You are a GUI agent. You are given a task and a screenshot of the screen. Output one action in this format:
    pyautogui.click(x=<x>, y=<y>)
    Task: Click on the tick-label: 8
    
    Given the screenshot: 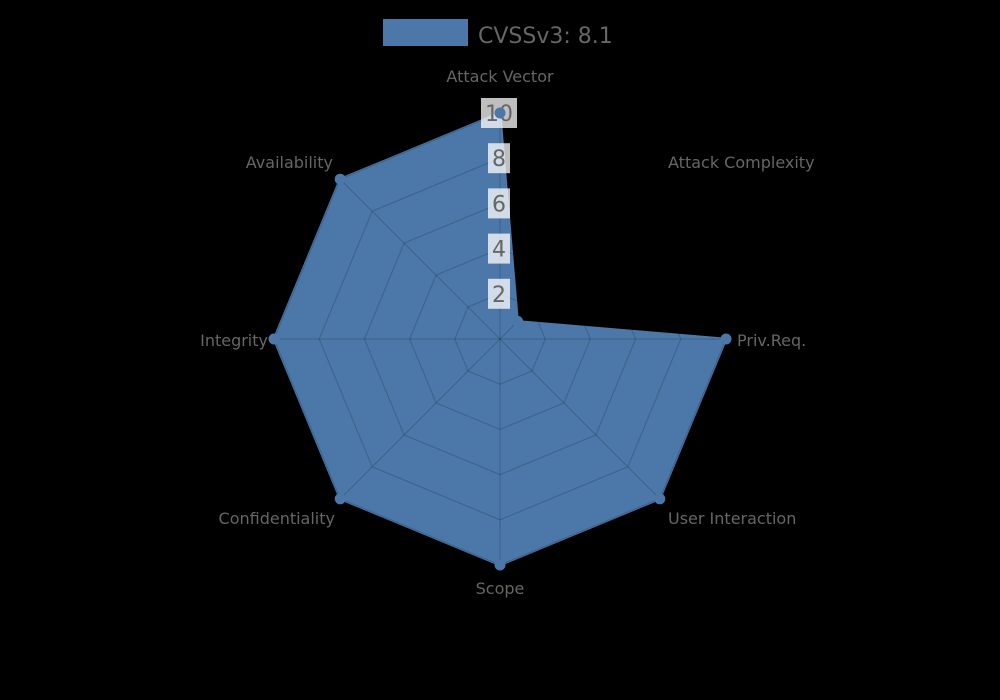 What is the action you would take?
    pyautogui.click(x=499, y=159)
    